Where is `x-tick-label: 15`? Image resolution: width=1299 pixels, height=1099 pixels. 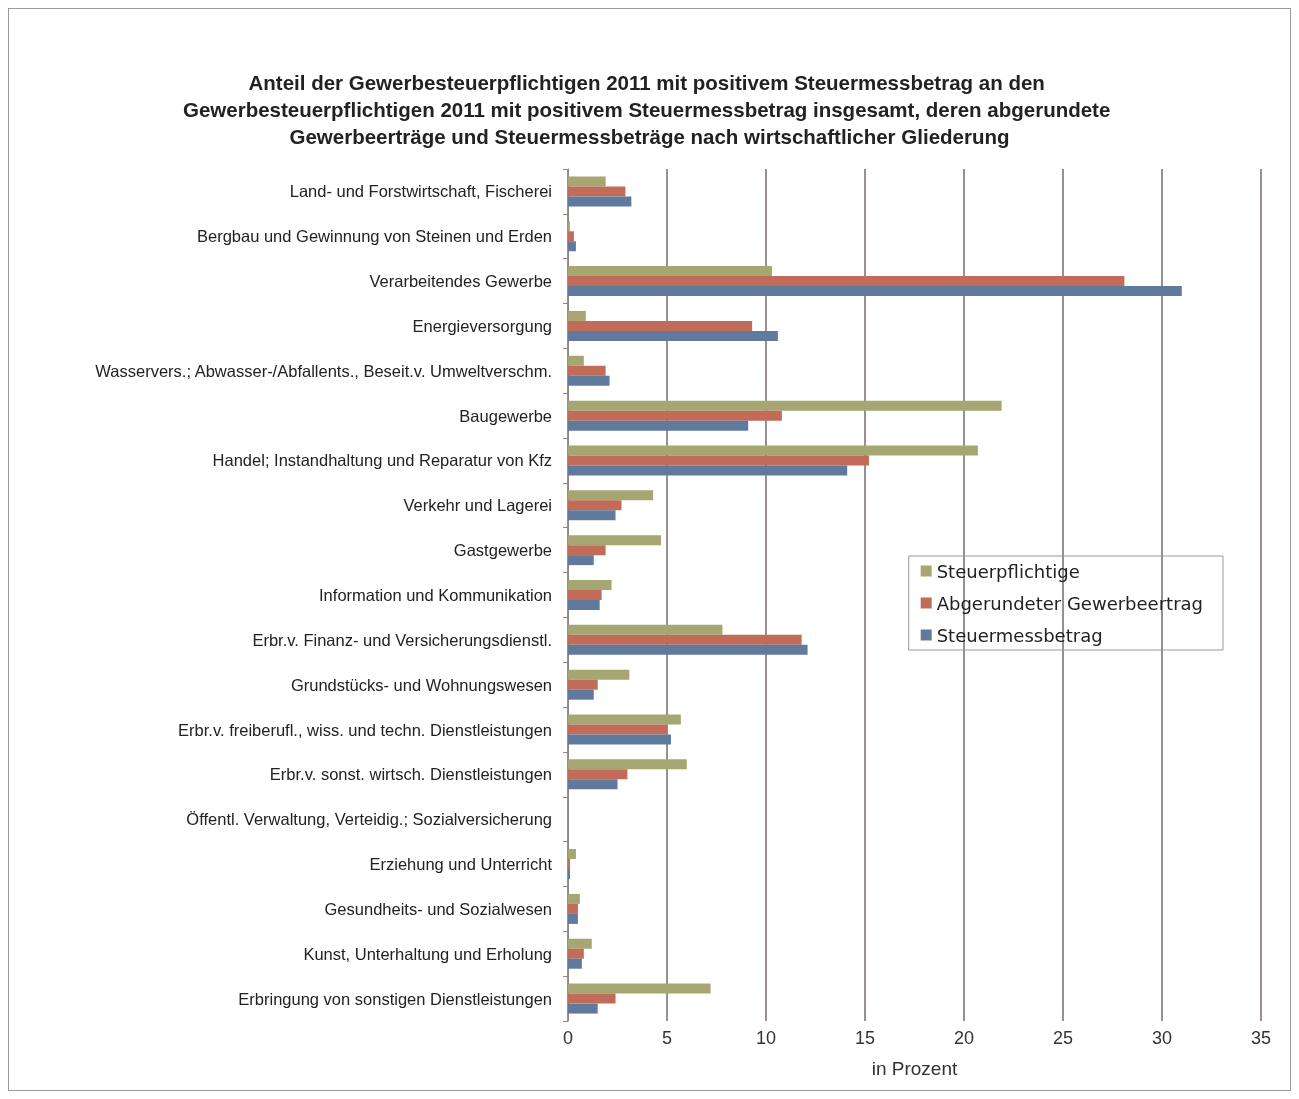 x-tick-label: 15 is located at coordinates (865, 1038).